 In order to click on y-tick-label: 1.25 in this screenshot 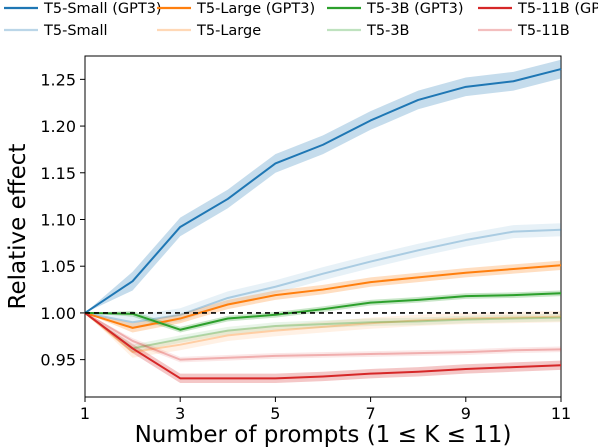, I will do `click(58, 79)`.